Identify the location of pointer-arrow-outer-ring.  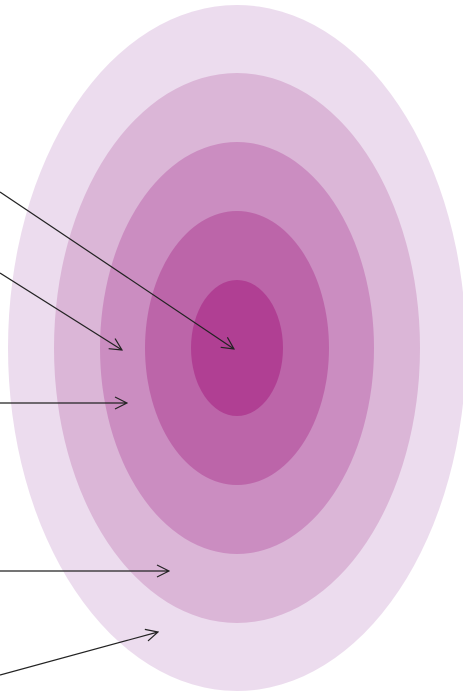
(79, 654).